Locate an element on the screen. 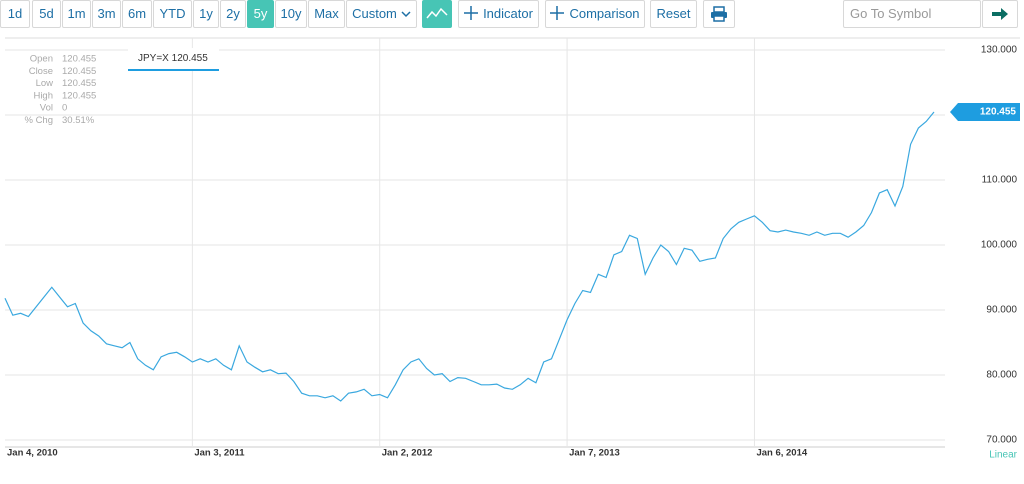 This screenshot has width=1024, height=484. arrow-icon is located at coordinates (1000, 14).